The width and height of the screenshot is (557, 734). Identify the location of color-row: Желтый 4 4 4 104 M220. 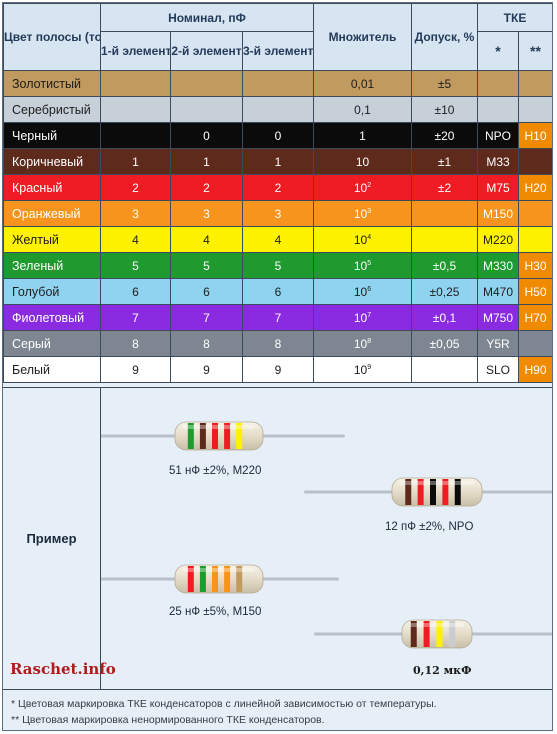
(277, 239).